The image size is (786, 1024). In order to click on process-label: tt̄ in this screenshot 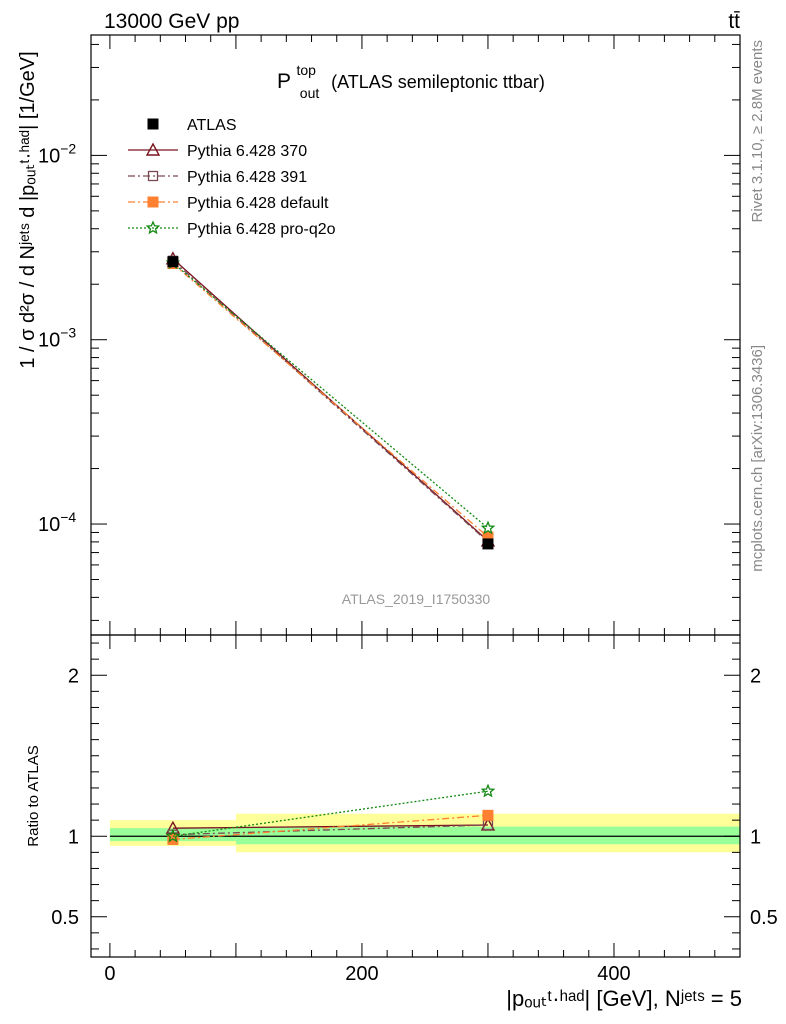, I will do `click(734, 21)`.